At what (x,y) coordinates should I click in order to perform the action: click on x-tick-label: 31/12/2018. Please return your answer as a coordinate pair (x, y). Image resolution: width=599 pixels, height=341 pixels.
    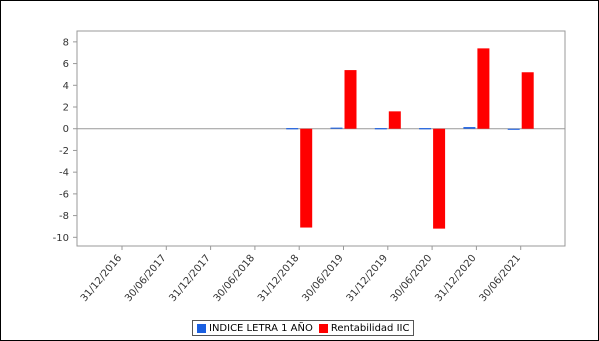
    Looking at the image, I should click on (278, 278).